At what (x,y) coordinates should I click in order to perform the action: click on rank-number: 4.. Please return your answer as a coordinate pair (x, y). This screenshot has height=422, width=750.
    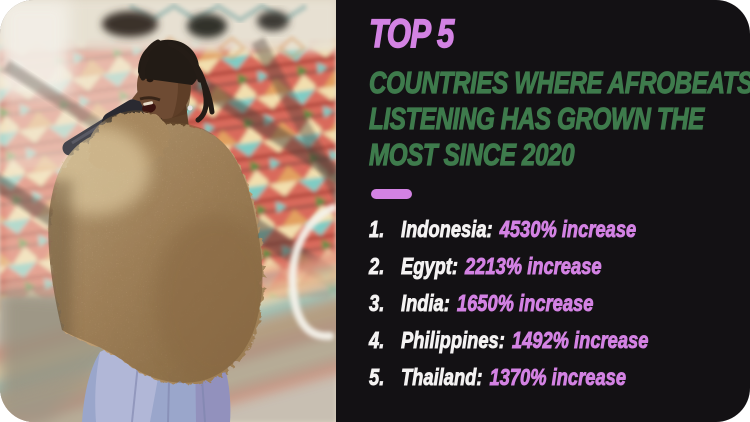
    Looking at the image, I should click on (377, 340).